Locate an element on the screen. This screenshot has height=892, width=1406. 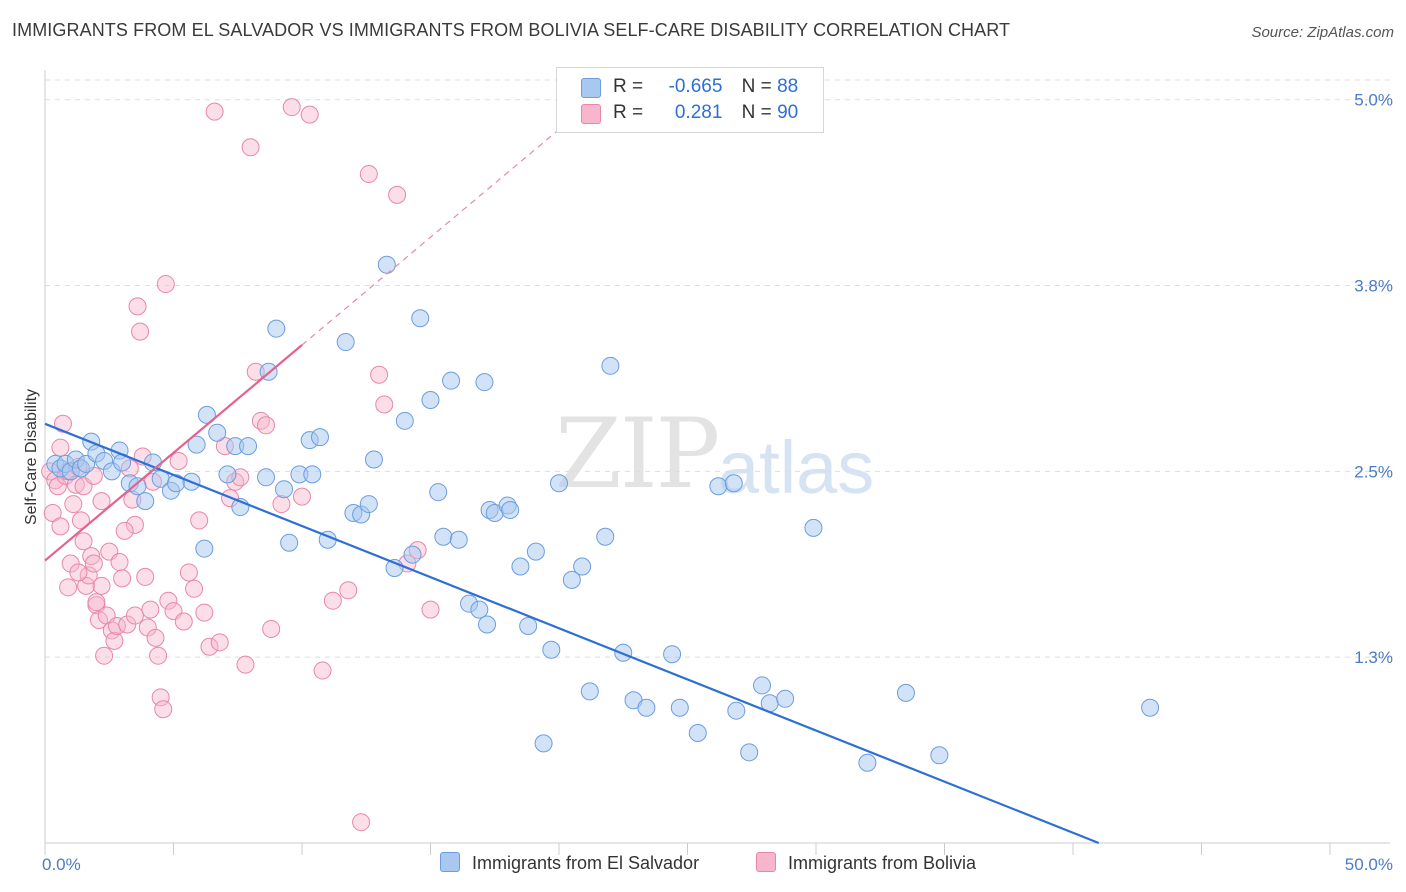
legend-swatch-pink is located at coordinates (591, 114).